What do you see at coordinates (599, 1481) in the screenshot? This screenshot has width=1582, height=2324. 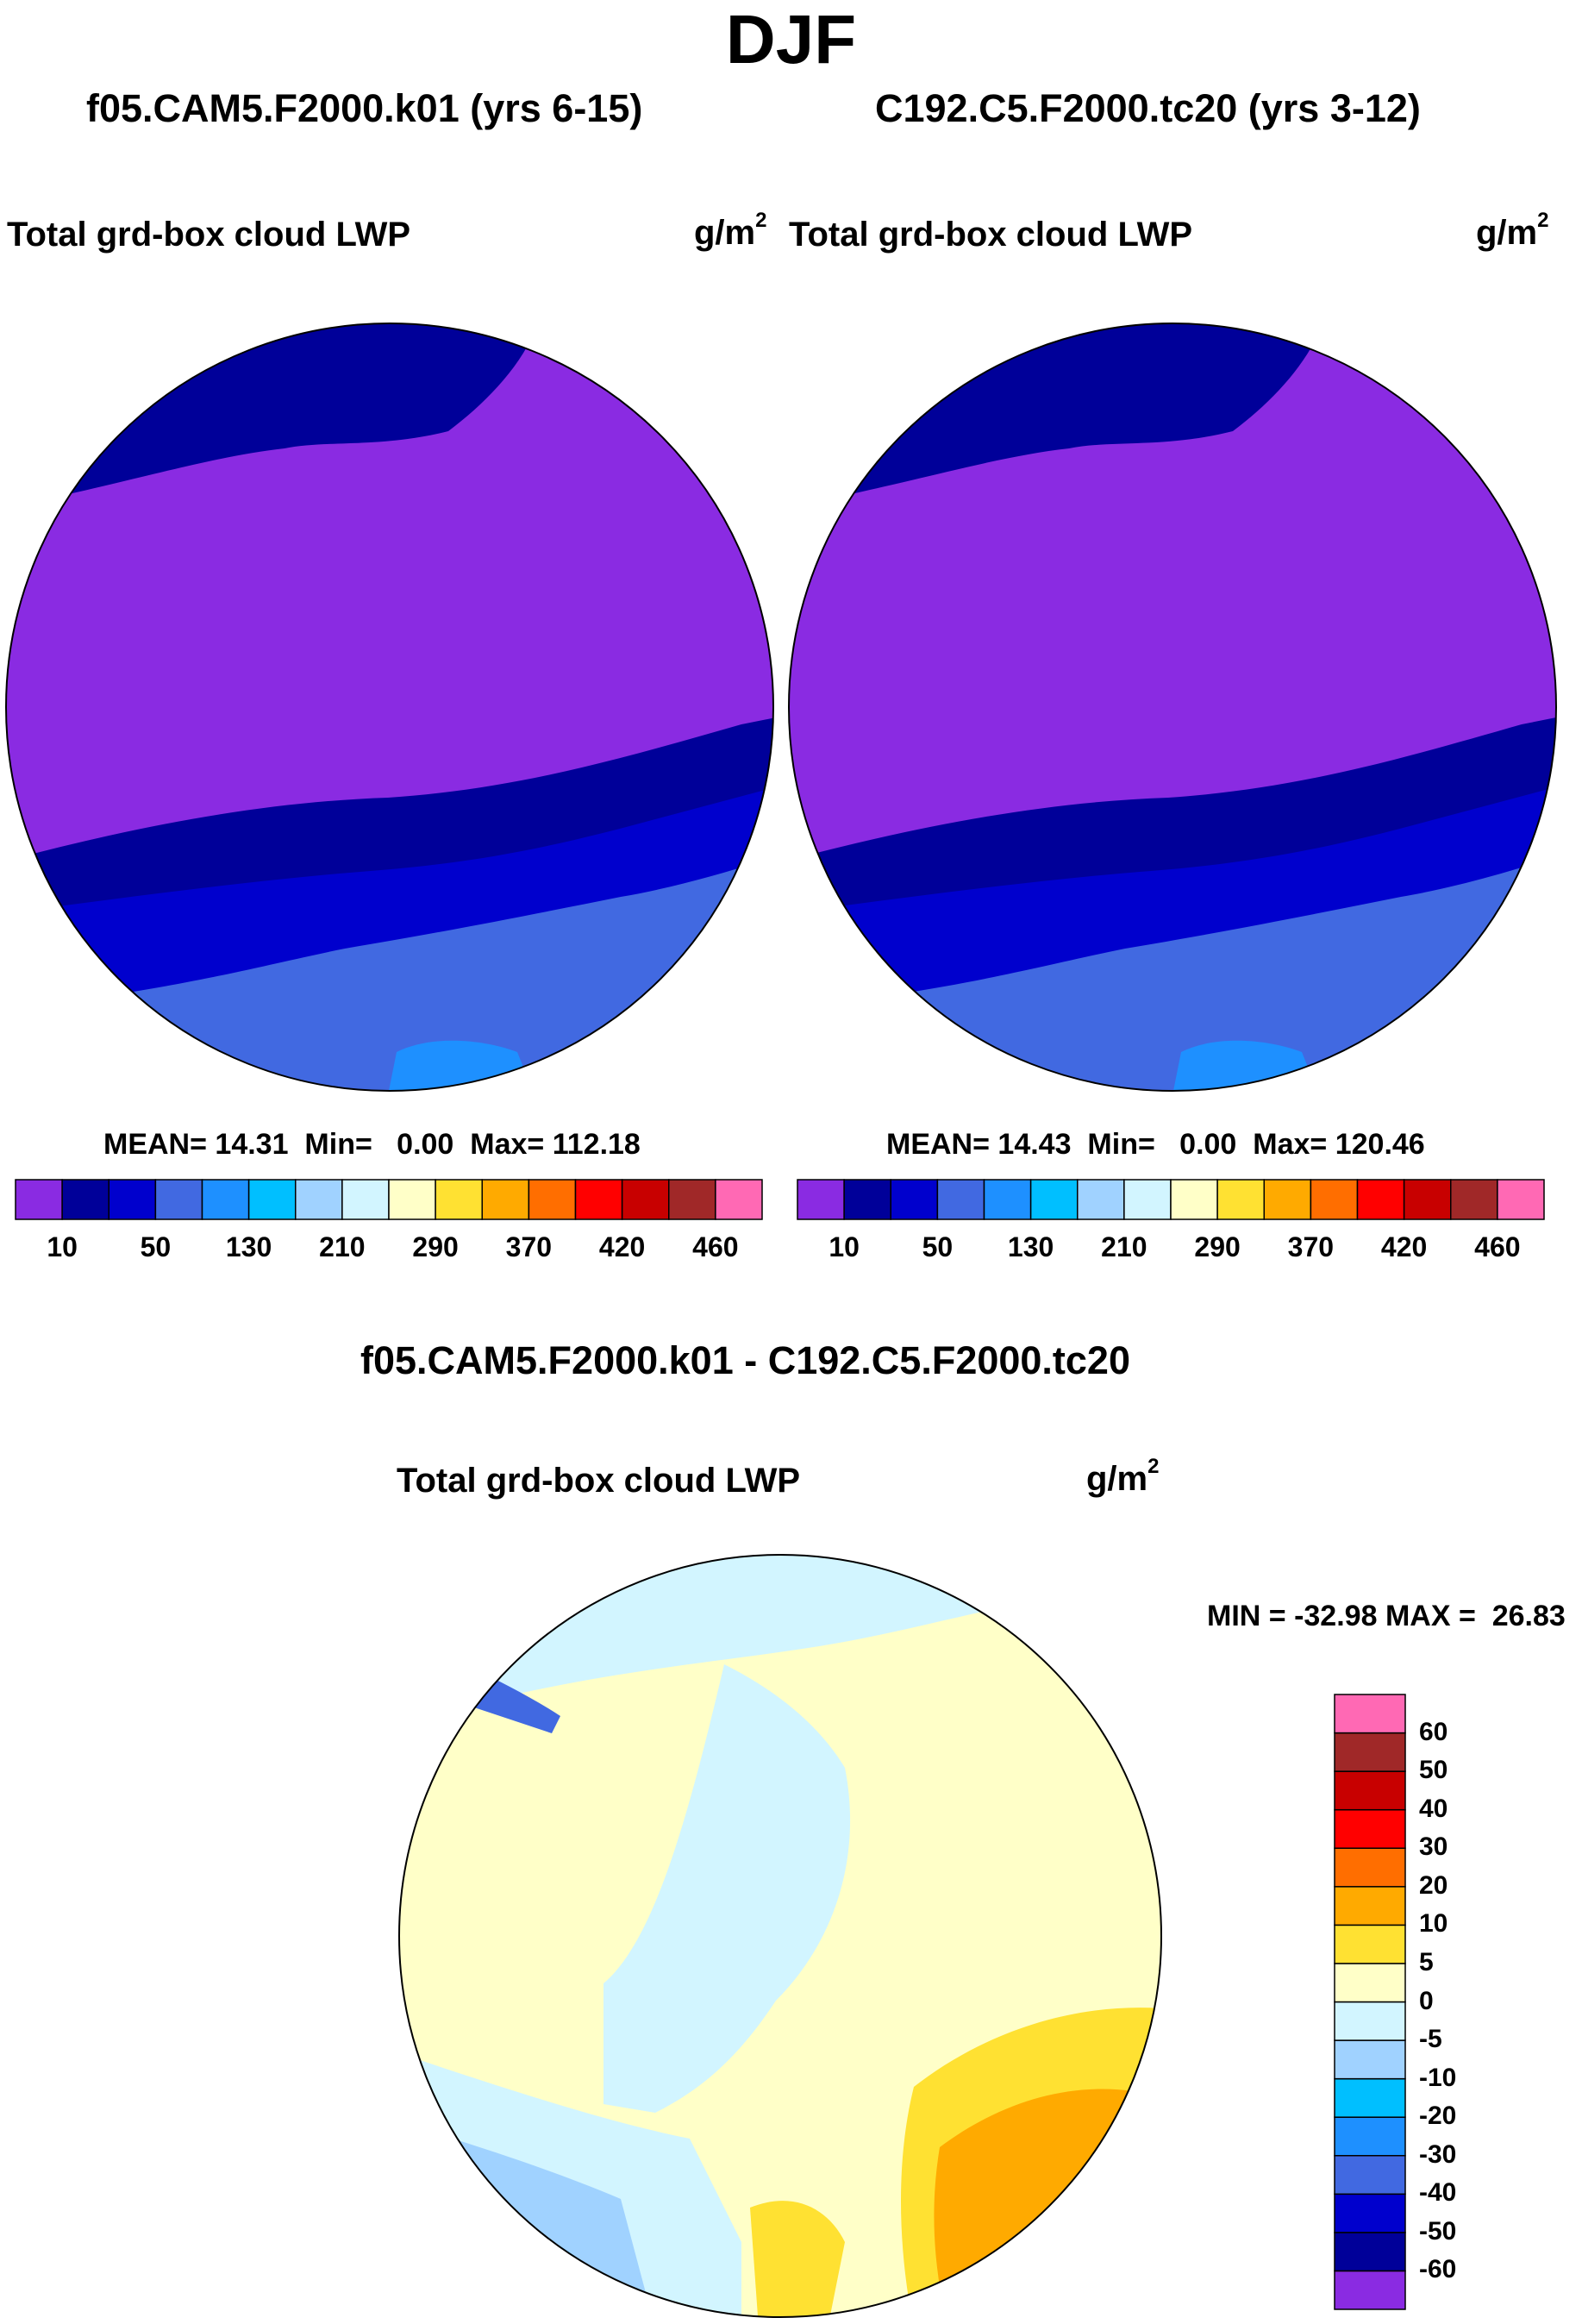 I see `diff-variable-label: Total grd-box cloud LWP` at bounding box center [599, 1481].